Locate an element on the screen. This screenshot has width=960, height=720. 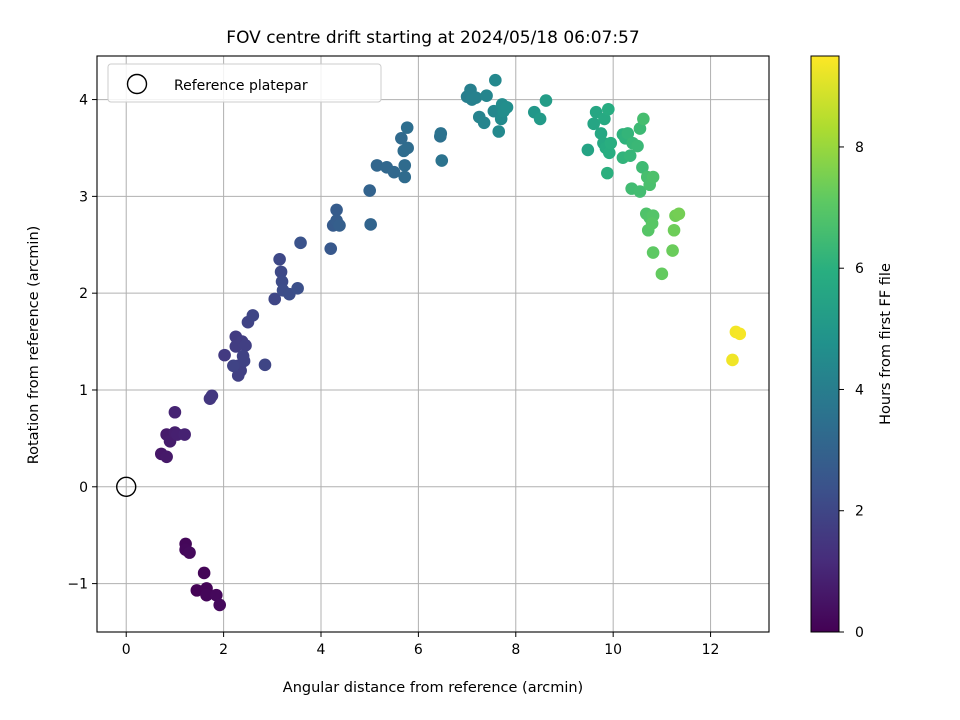
colorbar-tick-label: 2 is located at coordinates (859, 512).